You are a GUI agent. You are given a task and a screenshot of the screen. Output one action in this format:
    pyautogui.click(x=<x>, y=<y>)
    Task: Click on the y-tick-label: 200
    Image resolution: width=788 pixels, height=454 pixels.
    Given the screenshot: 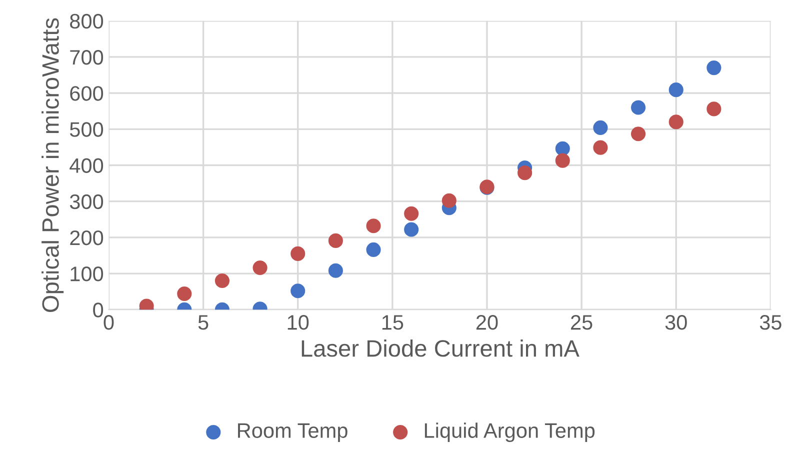 What is the action you would take?
    pyautogui.click(x=87, y=238)
    